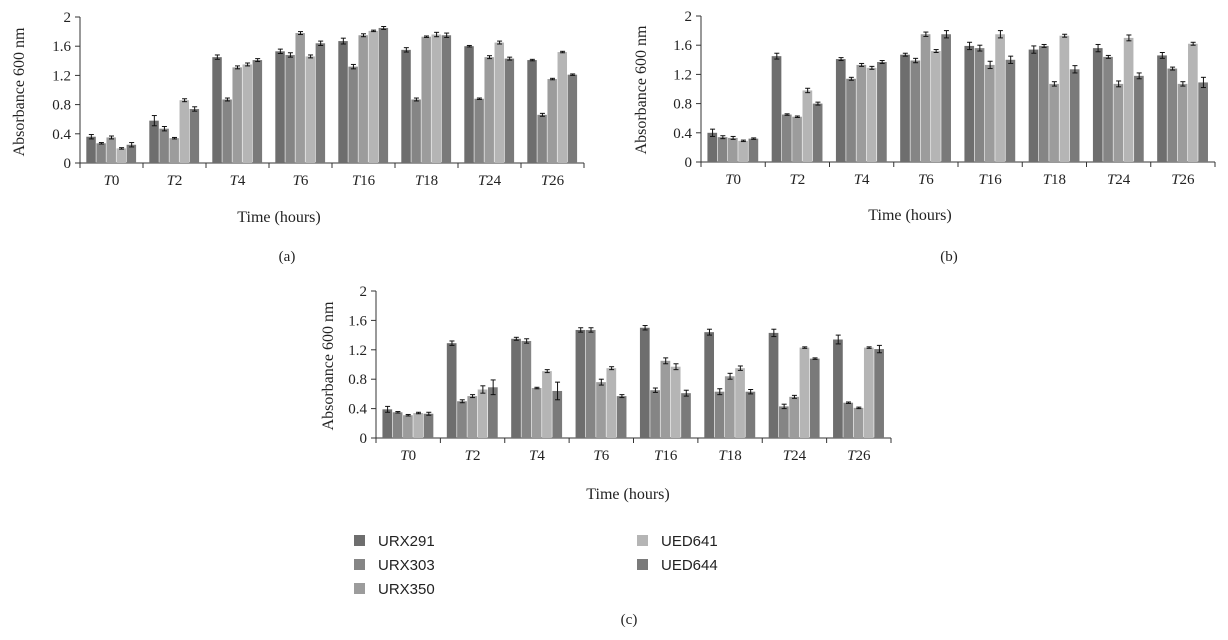 This screenshot has height=640, width=1228. What do you see at coordinates (689, 565) in the screenshot?
I see `legend-label: UED644` at bounding box center [689, 565].